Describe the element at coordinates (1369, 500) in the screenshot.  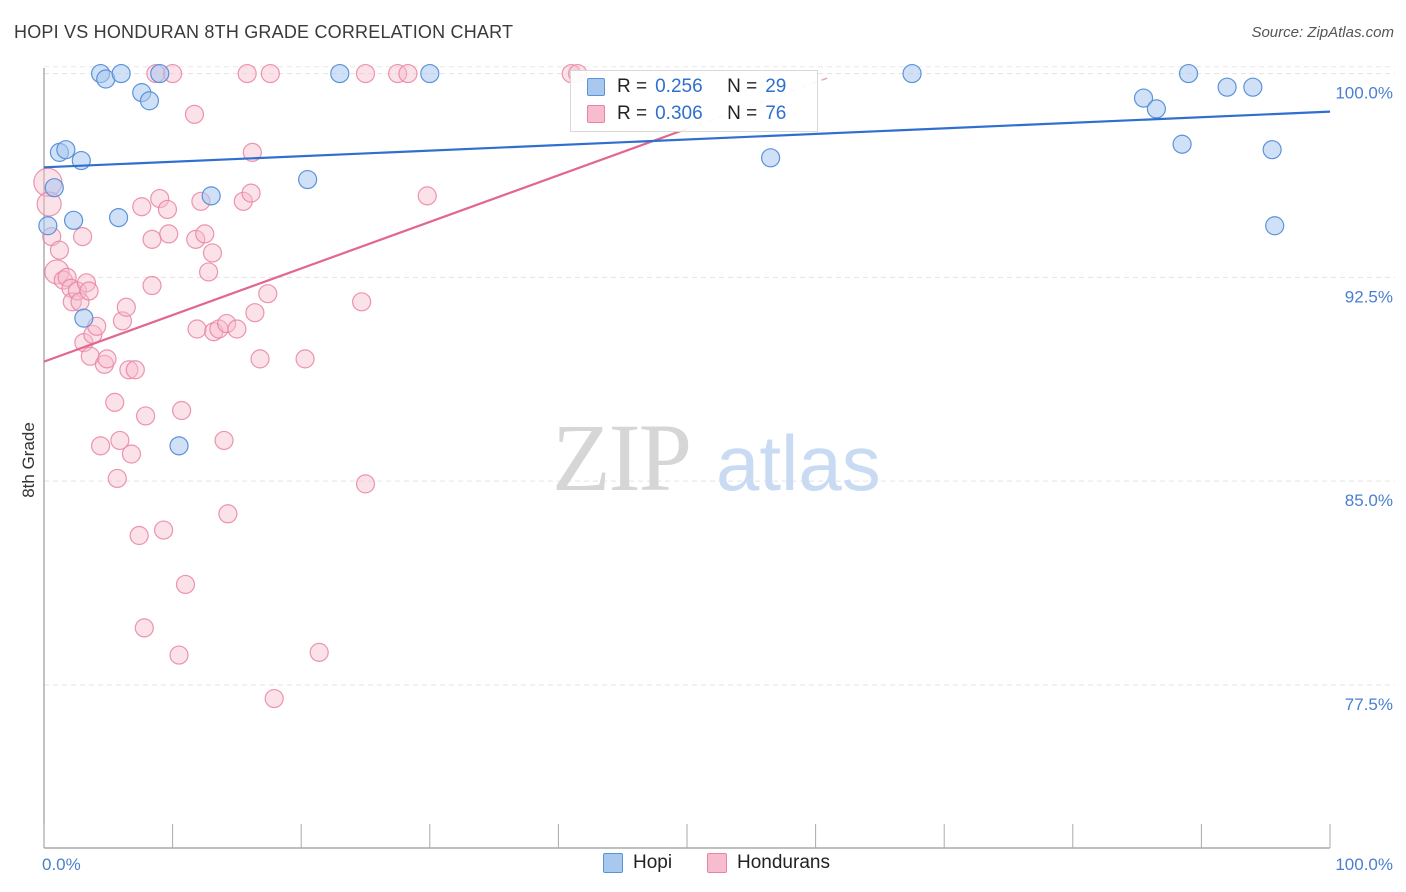
I see `y-tick-label: 85.0%` at that location.